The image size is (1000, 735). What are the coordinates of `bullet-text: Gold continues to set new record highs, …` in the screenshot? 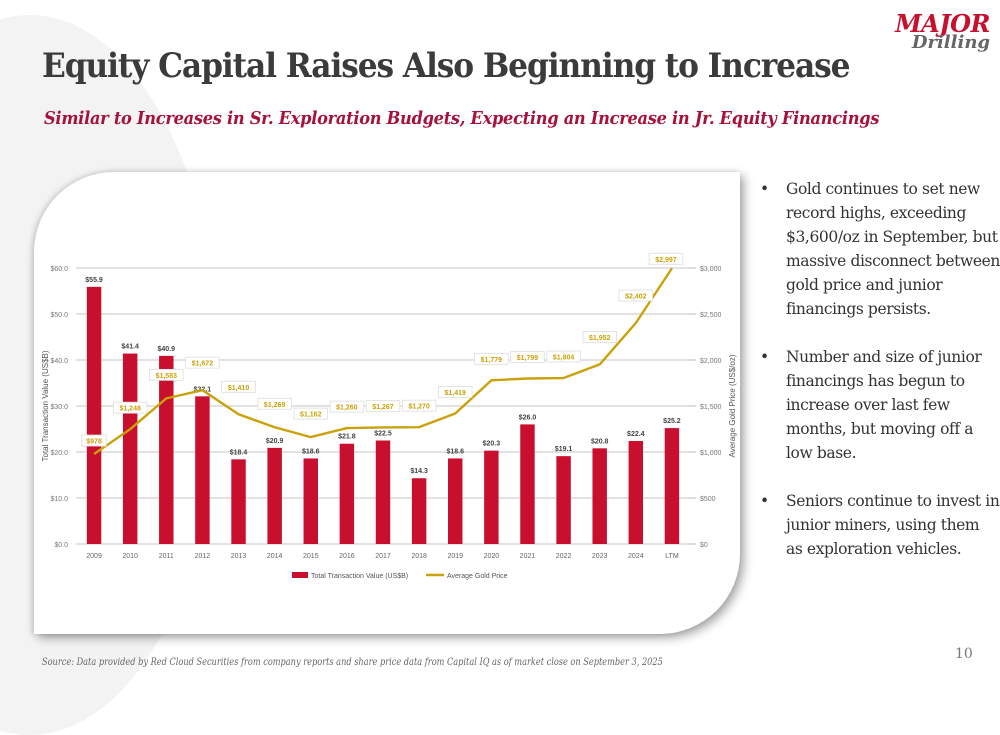 It's located at (893, 249).